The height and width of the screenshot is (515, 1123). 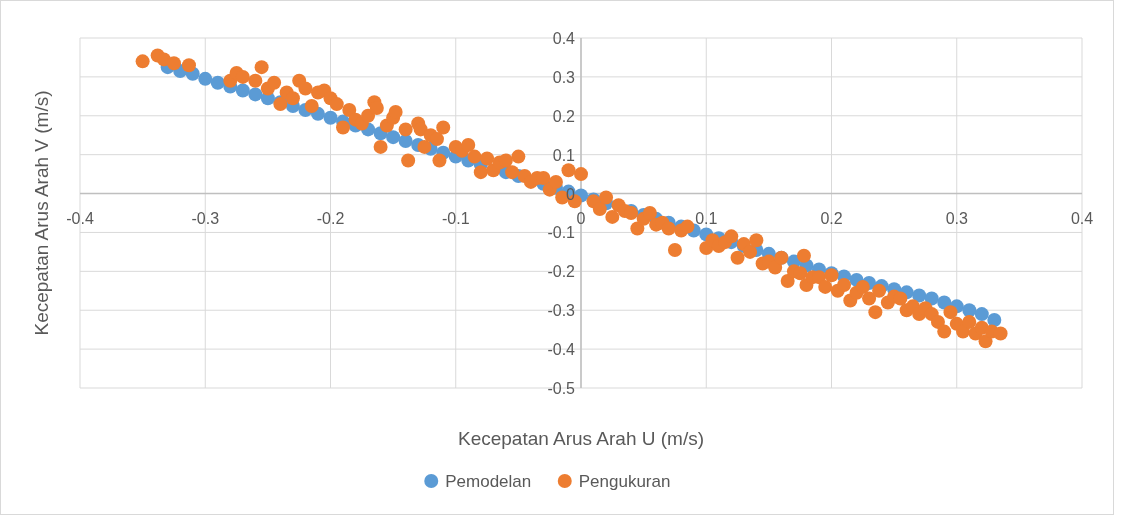 What do you see at coordinates (488, 481) in the screenshot?
I see `legend-label: Pemodelan` at bounding box center [488, 481].